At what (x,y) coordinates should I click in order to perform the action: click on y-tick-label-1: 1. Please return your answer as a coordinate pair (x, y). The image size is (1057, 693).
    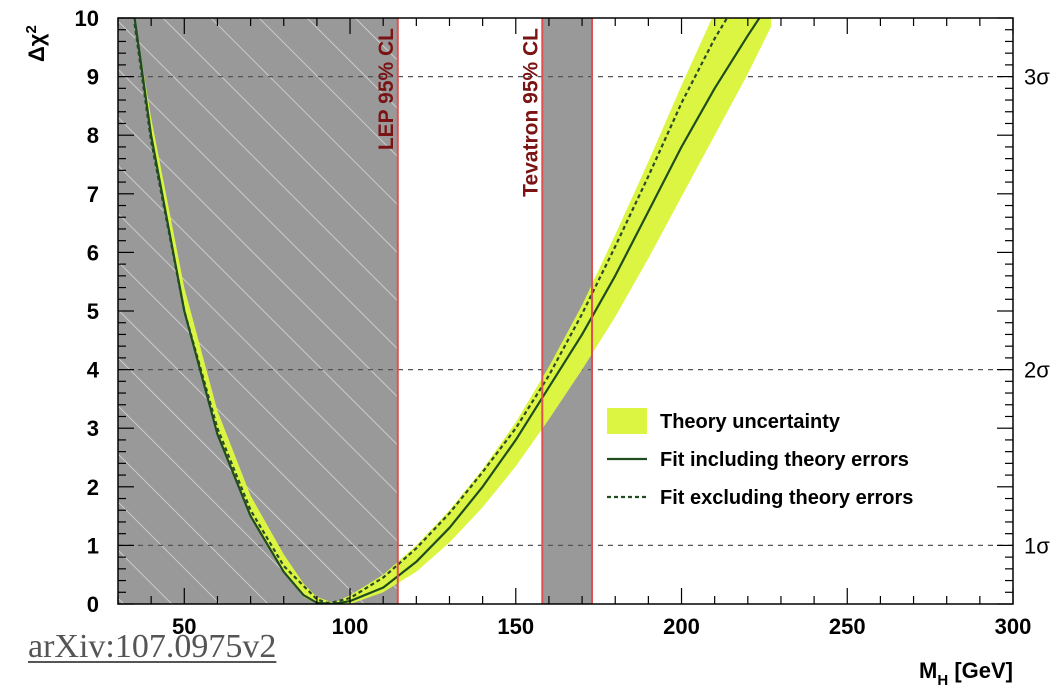
    Looking at the image, I should click on (93, 545).